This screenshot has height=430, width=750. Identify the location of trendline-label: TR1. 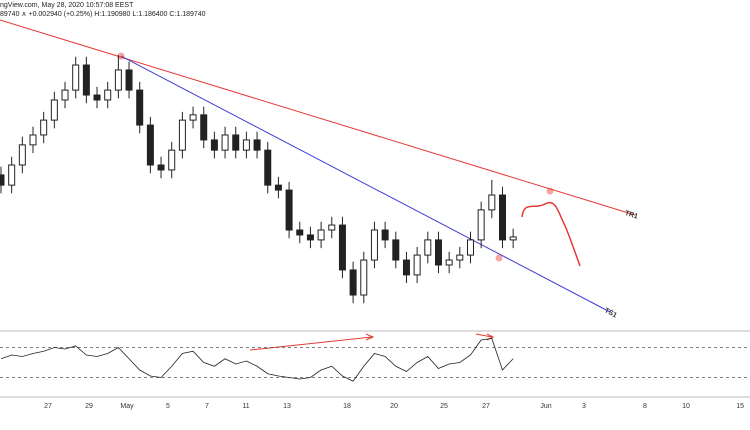
(631, 215).